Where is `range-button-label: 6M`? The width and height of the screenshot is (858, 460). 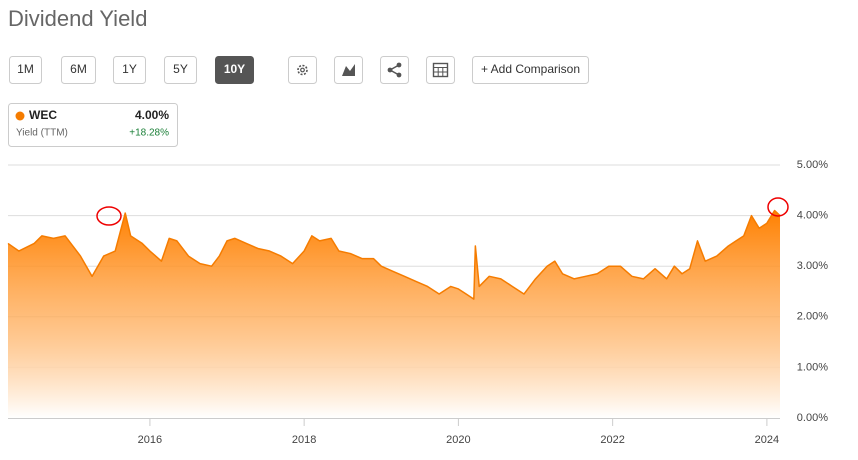
range-button-label: 6M is located at coordinates (78, 69).